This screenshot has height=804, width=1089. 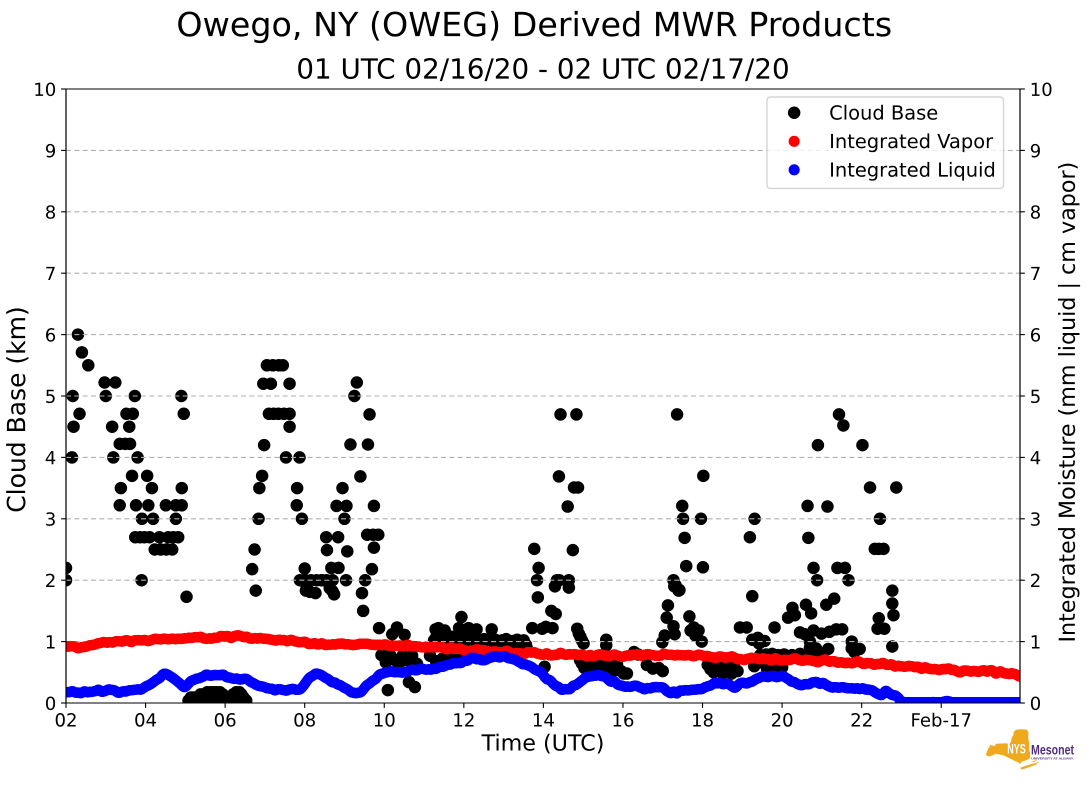 What do you see at coordinates (1052, 750) in the screenshot?
I see `svg-text: Mesonet` at bounding box center [1052, 750].